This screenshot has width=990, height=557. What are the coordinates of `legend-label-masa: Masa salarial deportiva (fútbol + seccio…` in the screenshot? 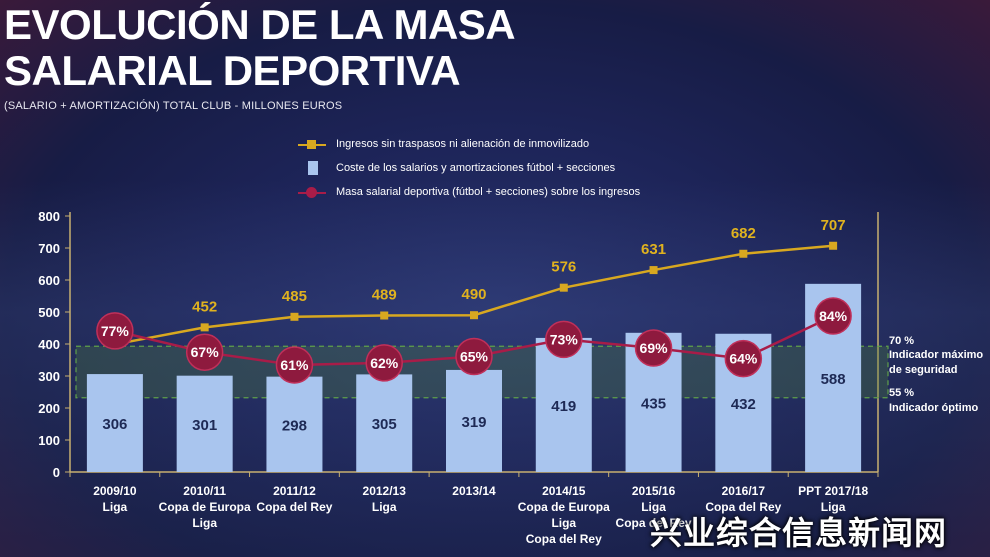 It's located at (488, 192).